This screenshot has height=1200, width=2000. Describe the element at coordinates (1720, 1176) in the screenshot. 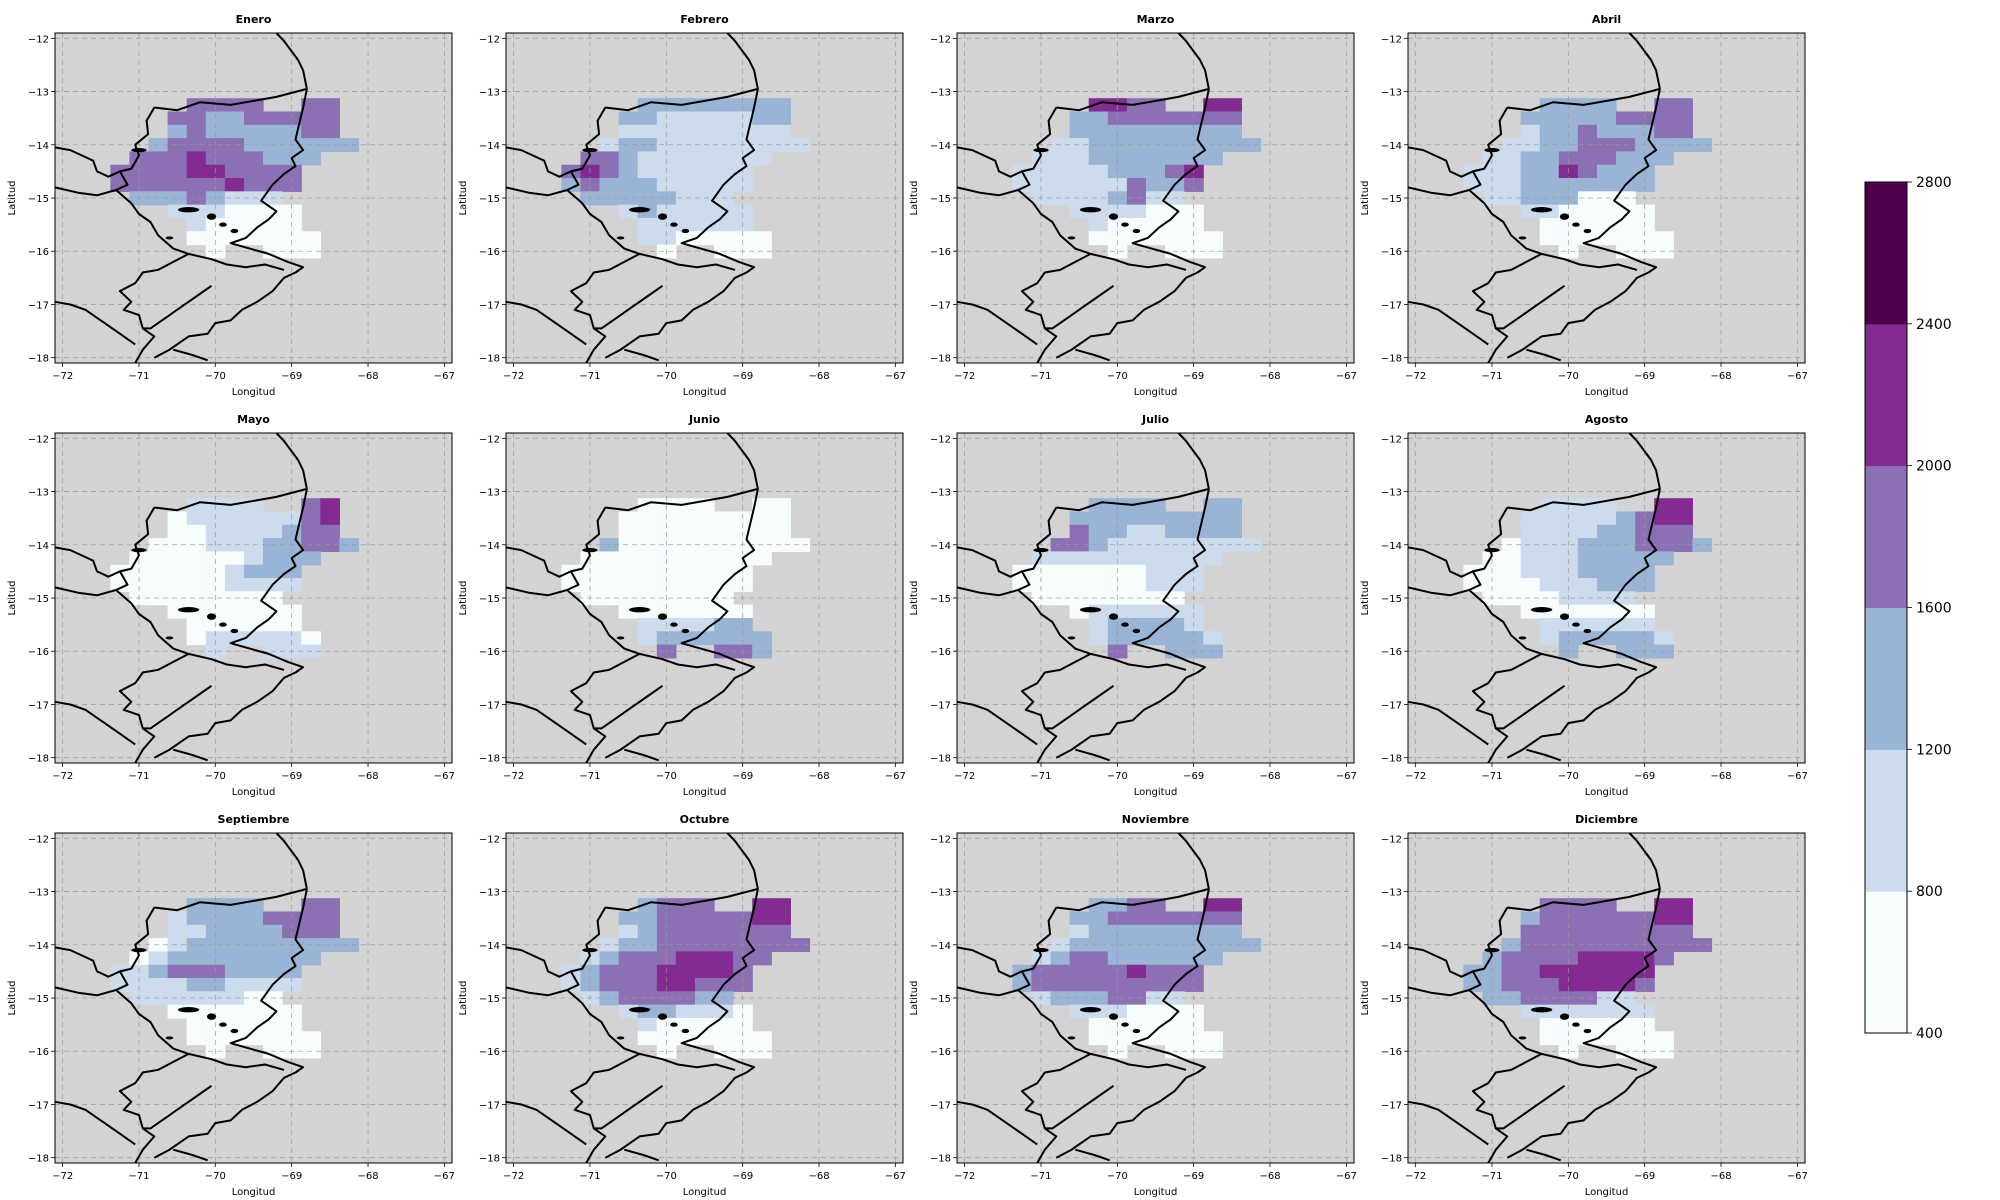

I see `x-tick-label: −68` at that location.